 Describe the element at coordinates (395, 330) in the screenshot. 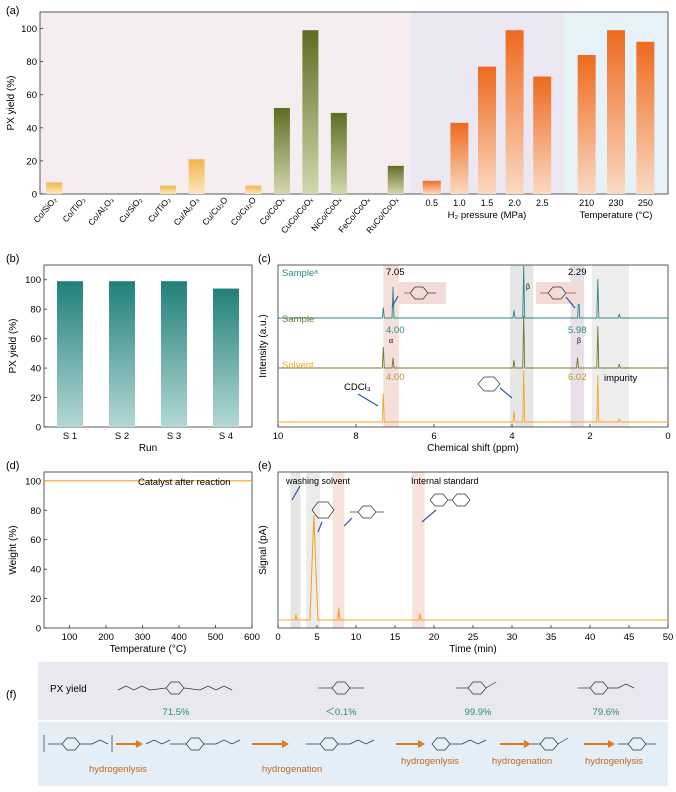

I see `c-annot-400a: 4.00` at that location.